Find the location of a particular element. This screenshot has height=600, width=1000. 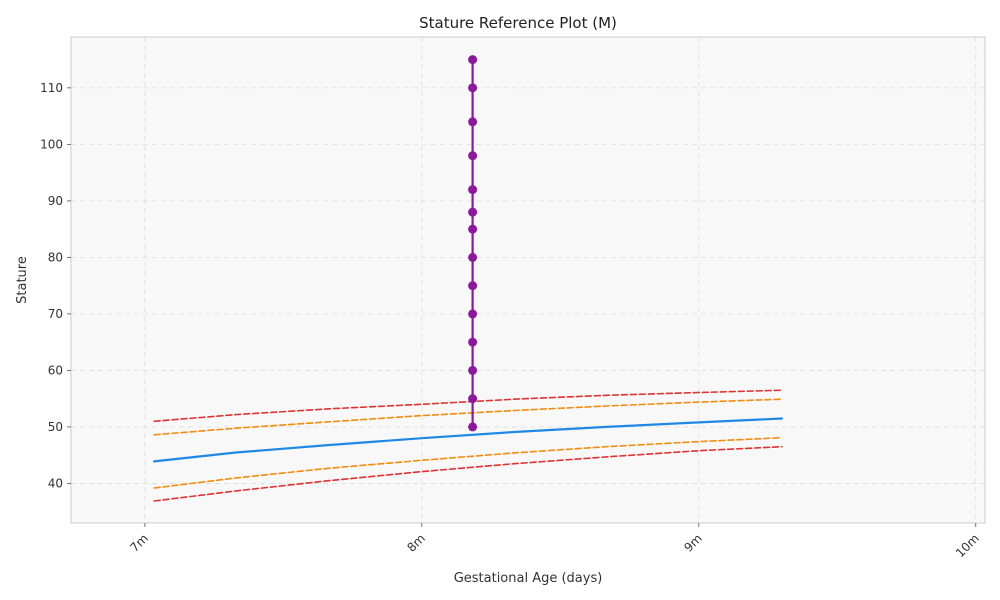

y-tick-label: 50 is located at coordinates (55, 427).